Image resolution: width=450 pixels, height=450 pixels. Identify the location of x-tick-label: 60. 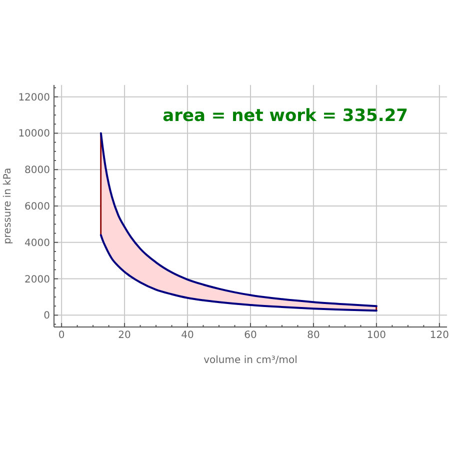
(250, 336).